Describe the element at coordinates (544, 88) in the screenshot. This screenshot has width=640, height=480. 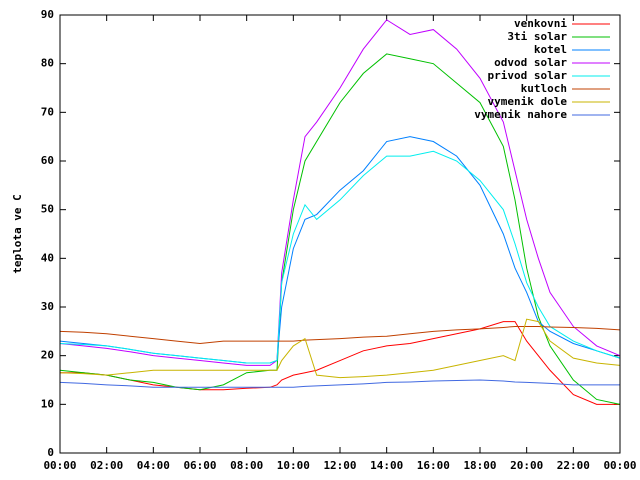
I see `legend-label: kutloch` at that location.